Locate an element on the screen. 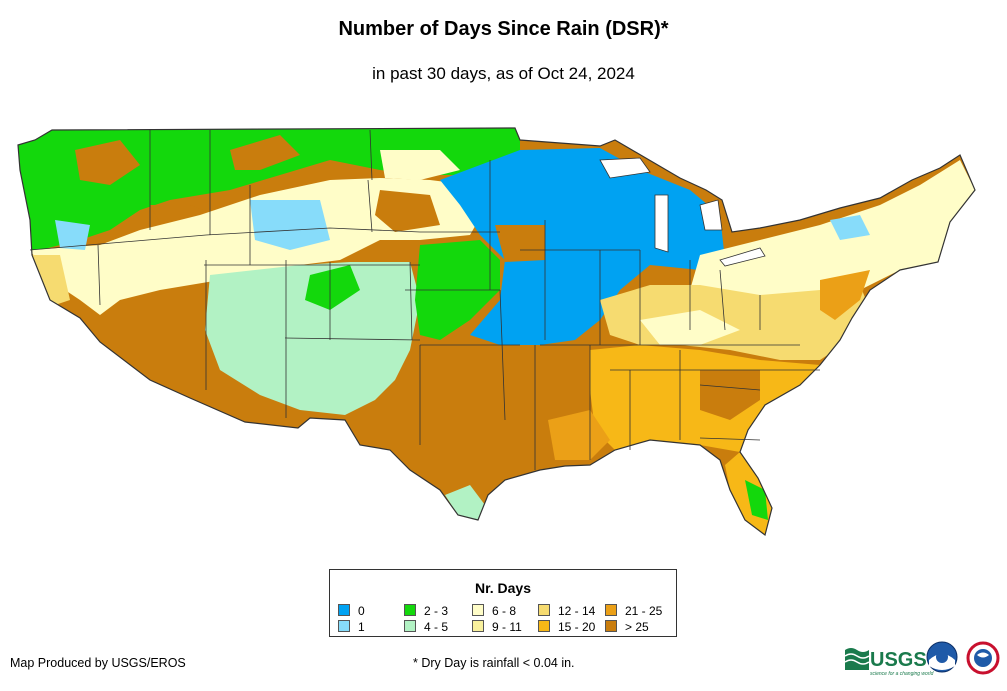 Image resolution: width=1007 pixels, height=691 pixels. dsr-region-12-14-california-coast is located at coordinates (50, 280).